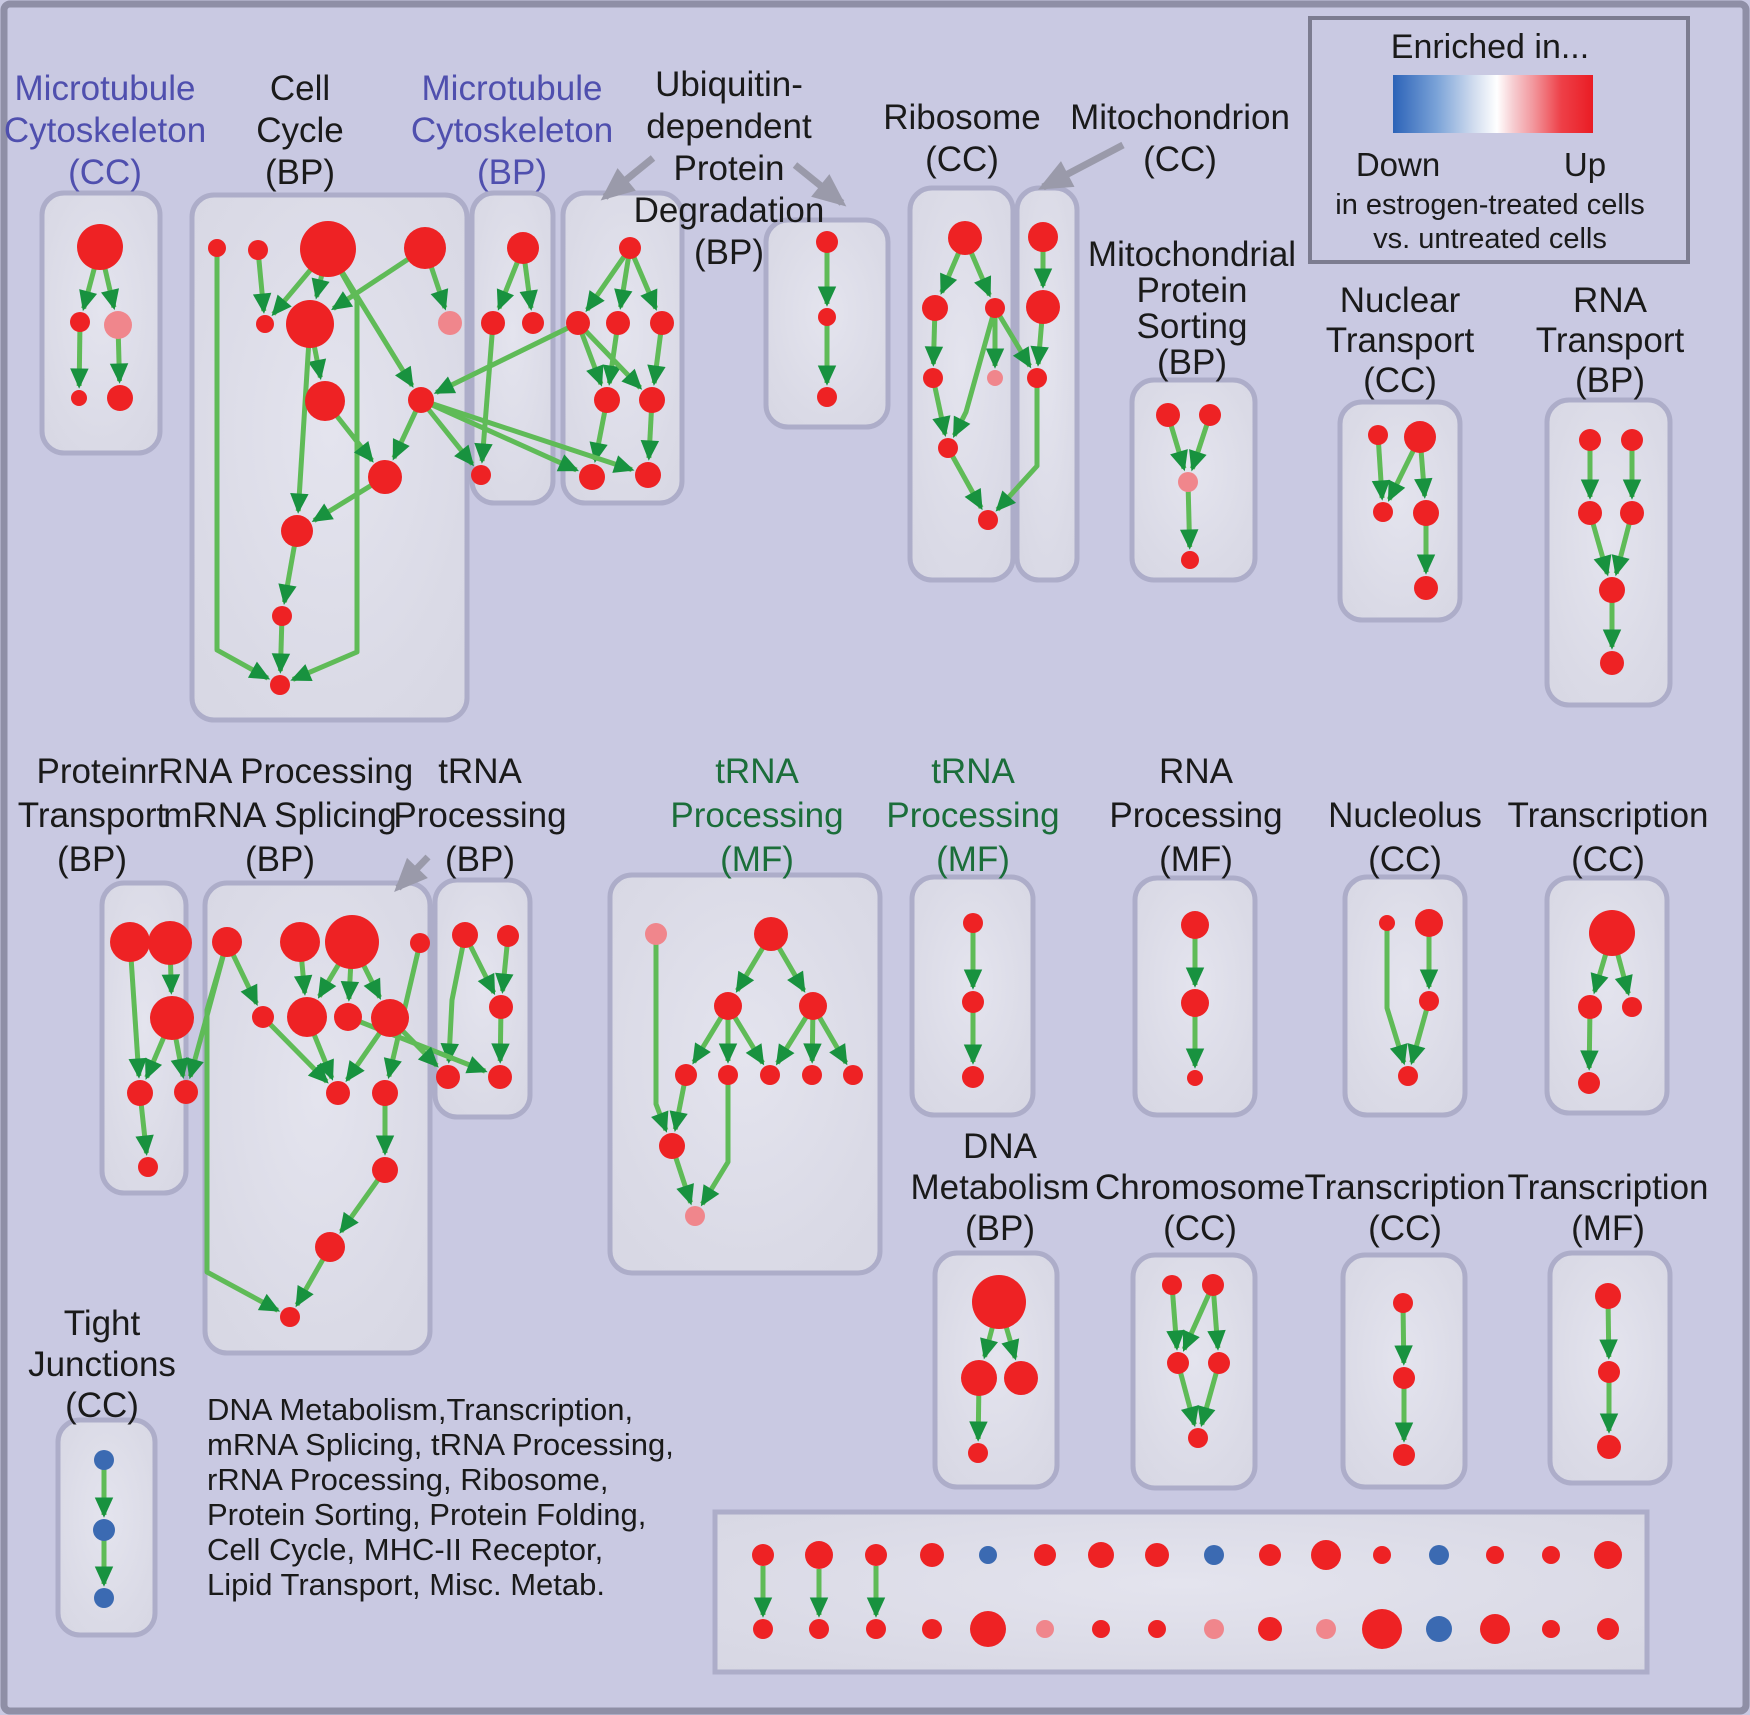 This screenshot has width=1750, height=1715. What do you see at coordinates (1000, 1187) in the screenshot?
I see `group-label-dna-metabolism: Metabolism` at bounding box center [1000, 1187].